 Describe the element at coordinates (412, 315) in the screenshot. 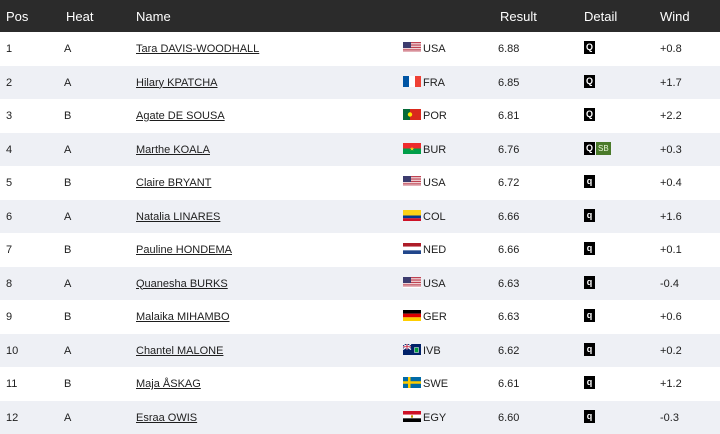

I see `germany-flag-icon` at that location.